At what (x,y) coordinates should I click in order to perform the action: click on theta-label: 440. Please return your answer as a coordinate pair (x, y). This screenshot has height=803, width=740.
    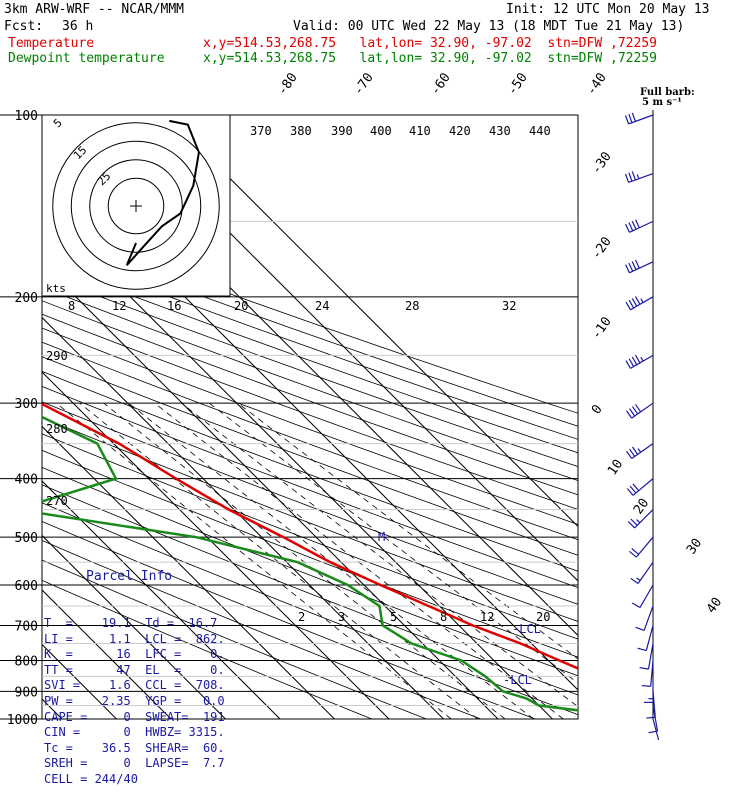
    Looking at the image, I should click on (540, 131).